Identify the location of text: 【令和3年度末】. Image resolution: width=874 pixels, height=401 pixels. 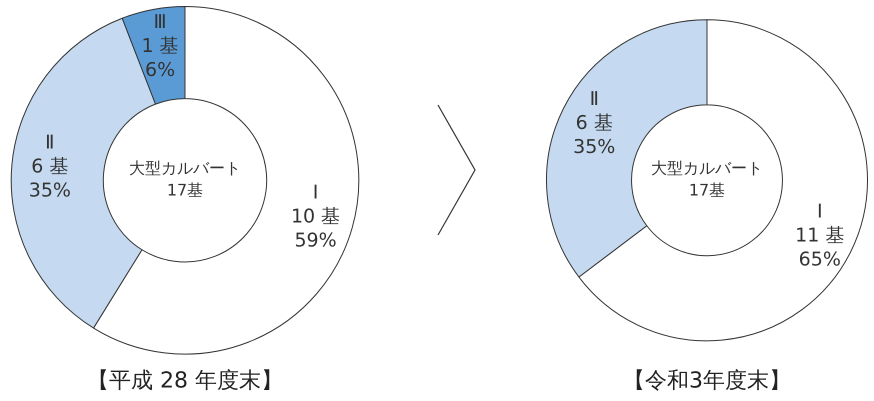
(707, 381).